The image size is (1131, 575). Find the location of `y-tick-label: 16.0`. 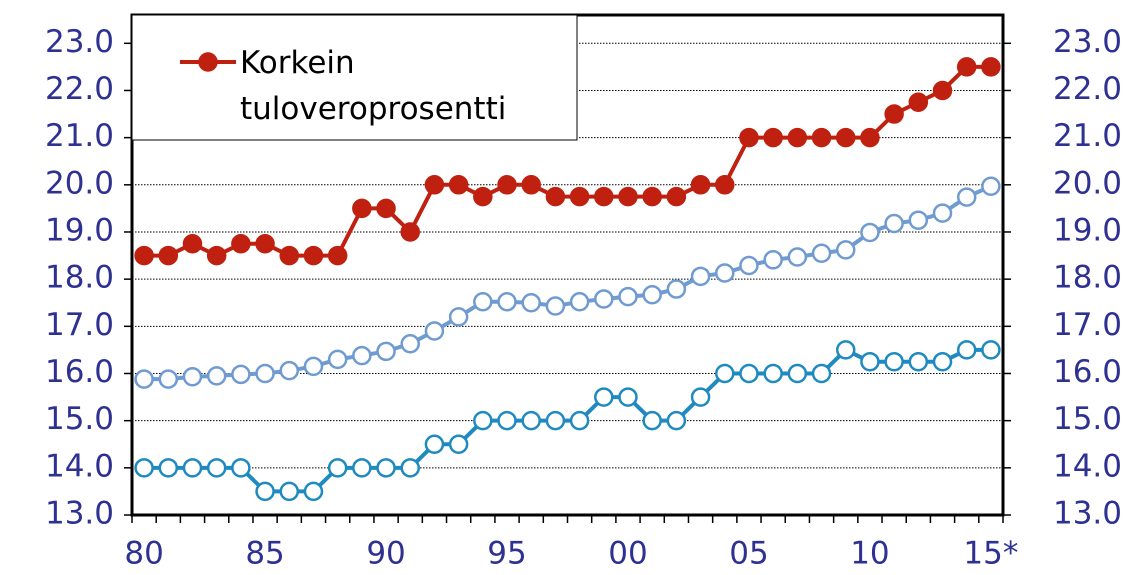

y-tick-label: 16.0 is located at coordinates (79, 372).